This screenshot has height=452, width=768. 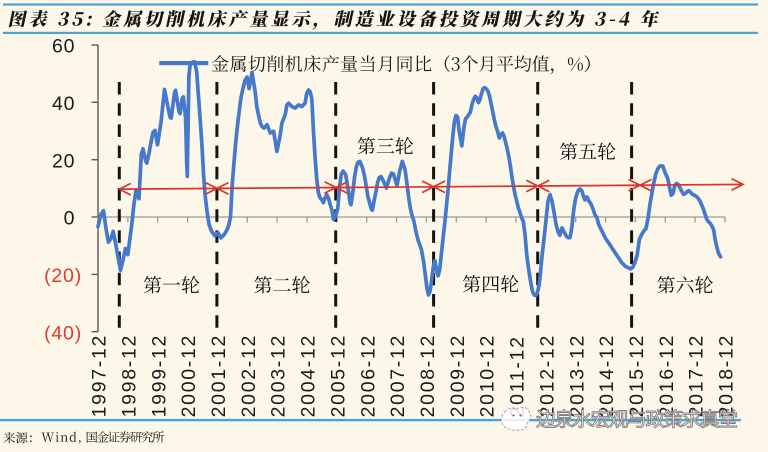 I want to click on svg-text: 2005-12, so click(x=339, y=375).